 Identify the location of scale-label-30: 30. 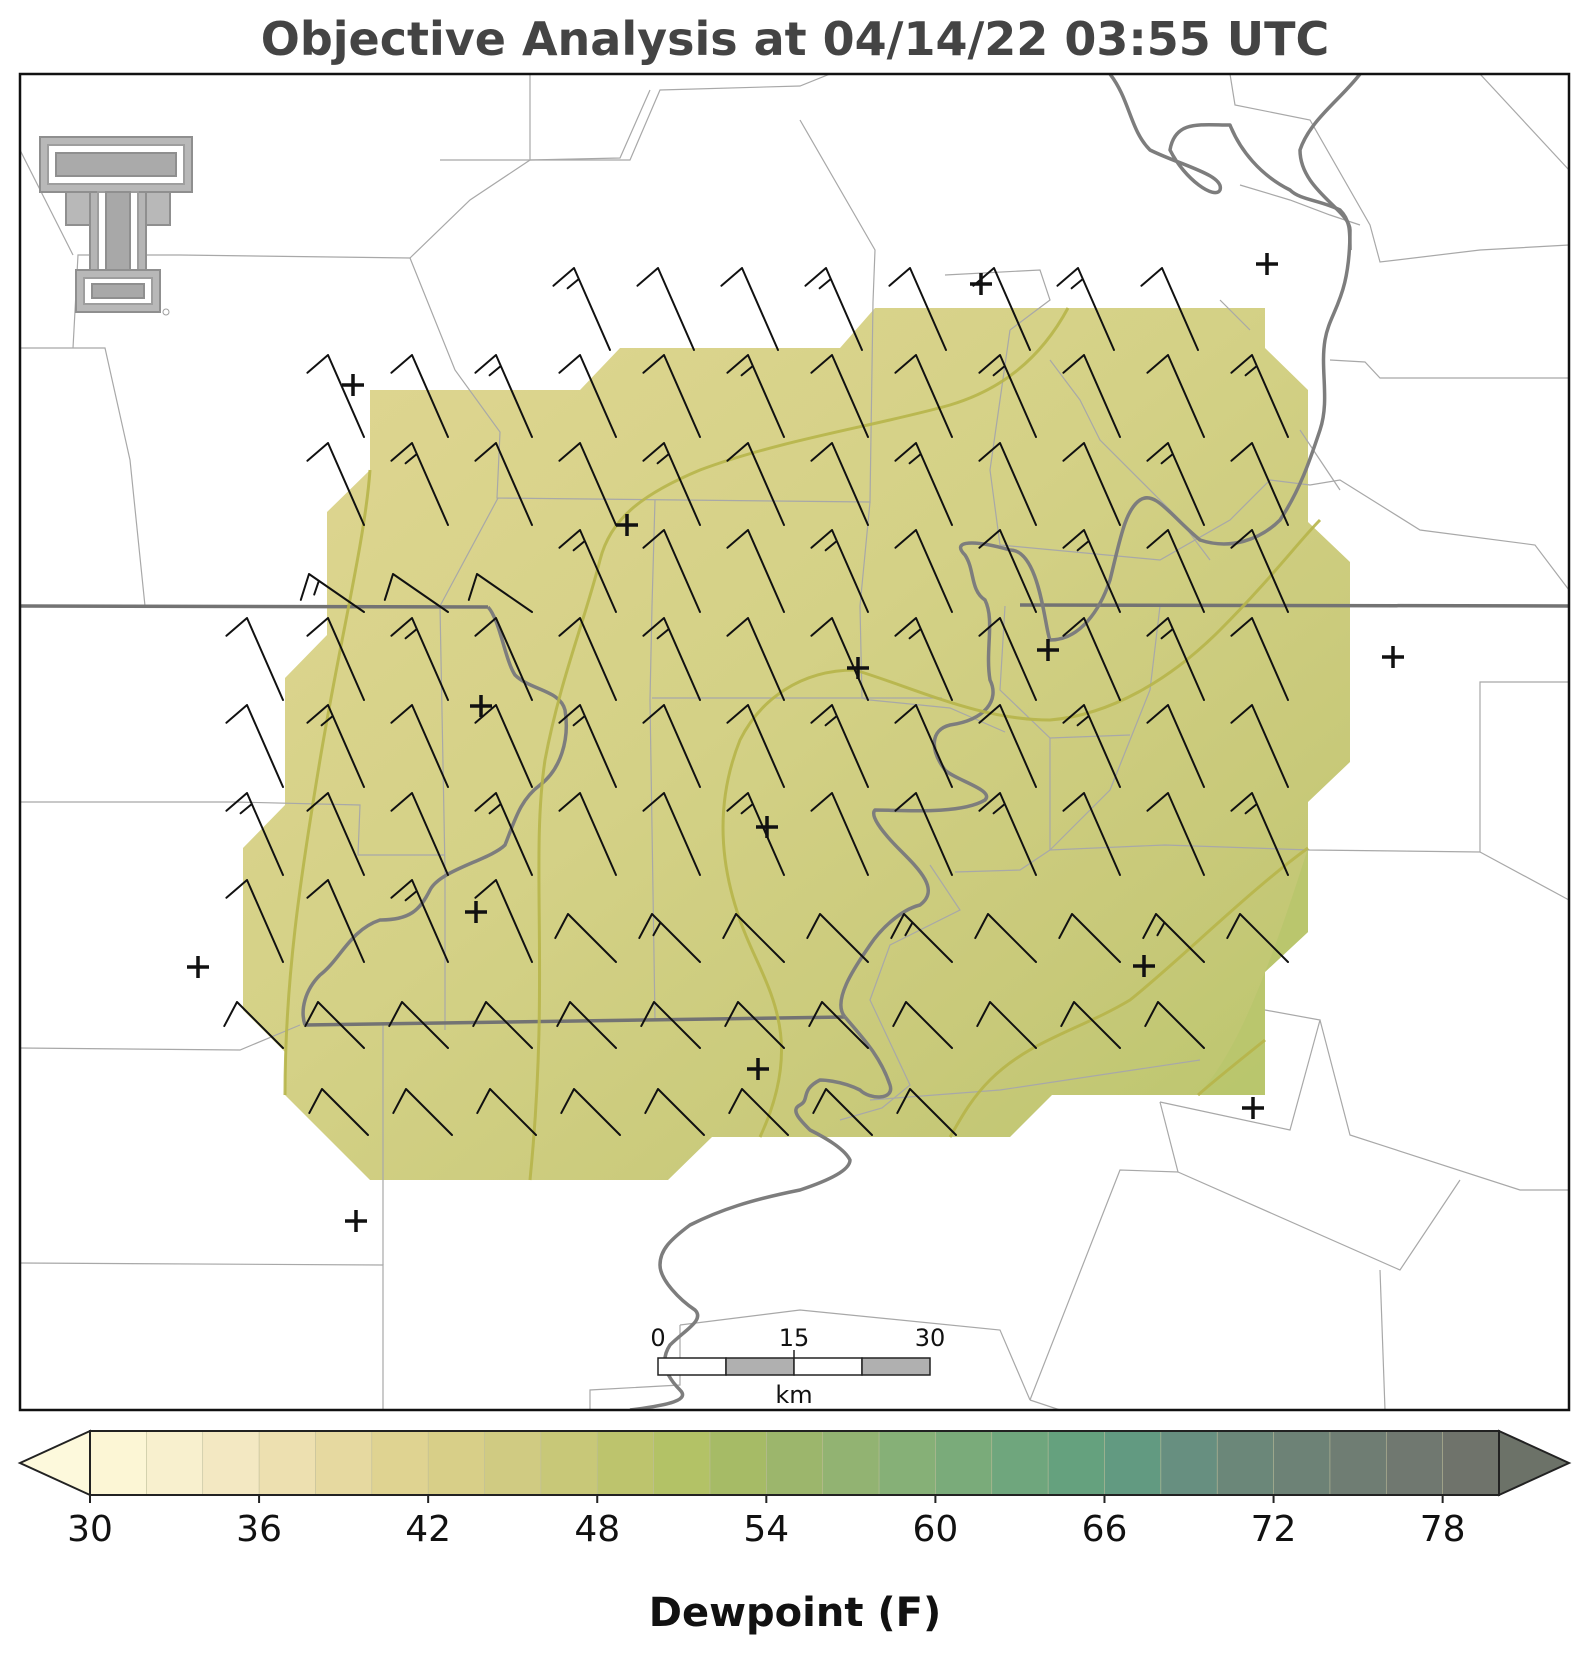
(930, 1338).